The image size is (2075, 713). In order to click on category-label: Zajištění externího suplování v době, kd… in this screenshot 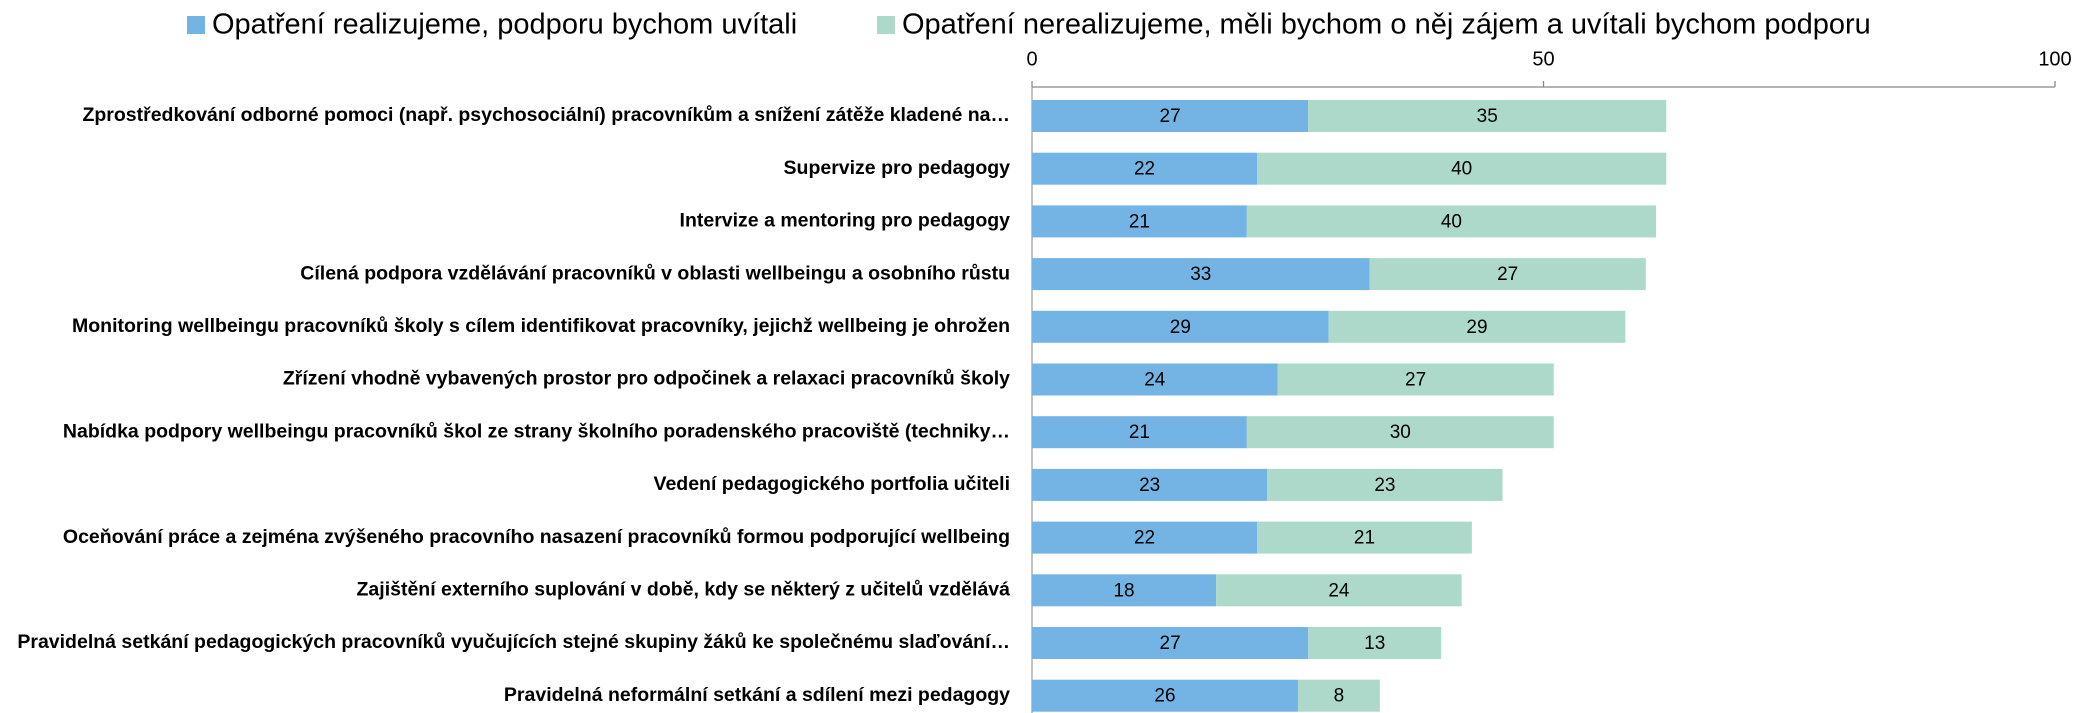, I will do `click(684, 589)`.